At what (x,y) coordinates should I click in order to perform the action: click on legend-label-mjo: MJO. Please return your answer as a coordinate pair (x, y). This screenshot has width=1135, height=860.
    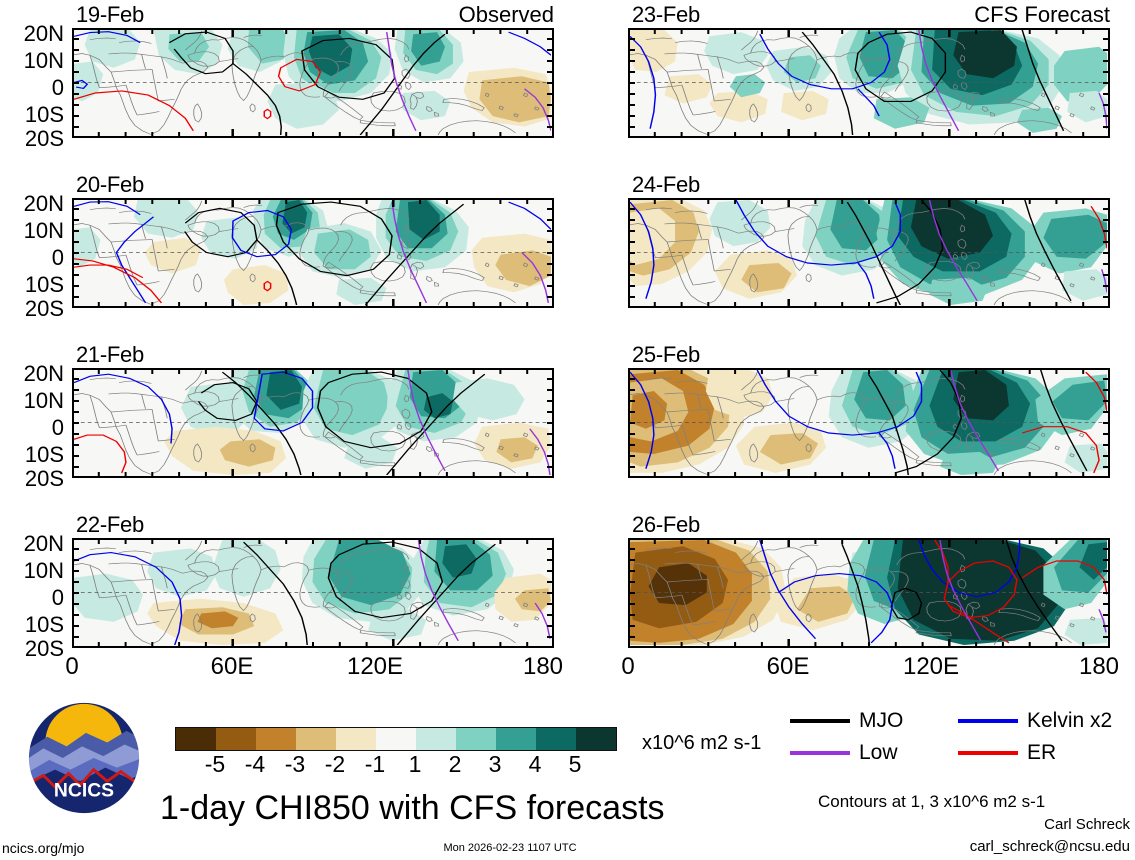
    Looking at the image, I should click on (881, 720).